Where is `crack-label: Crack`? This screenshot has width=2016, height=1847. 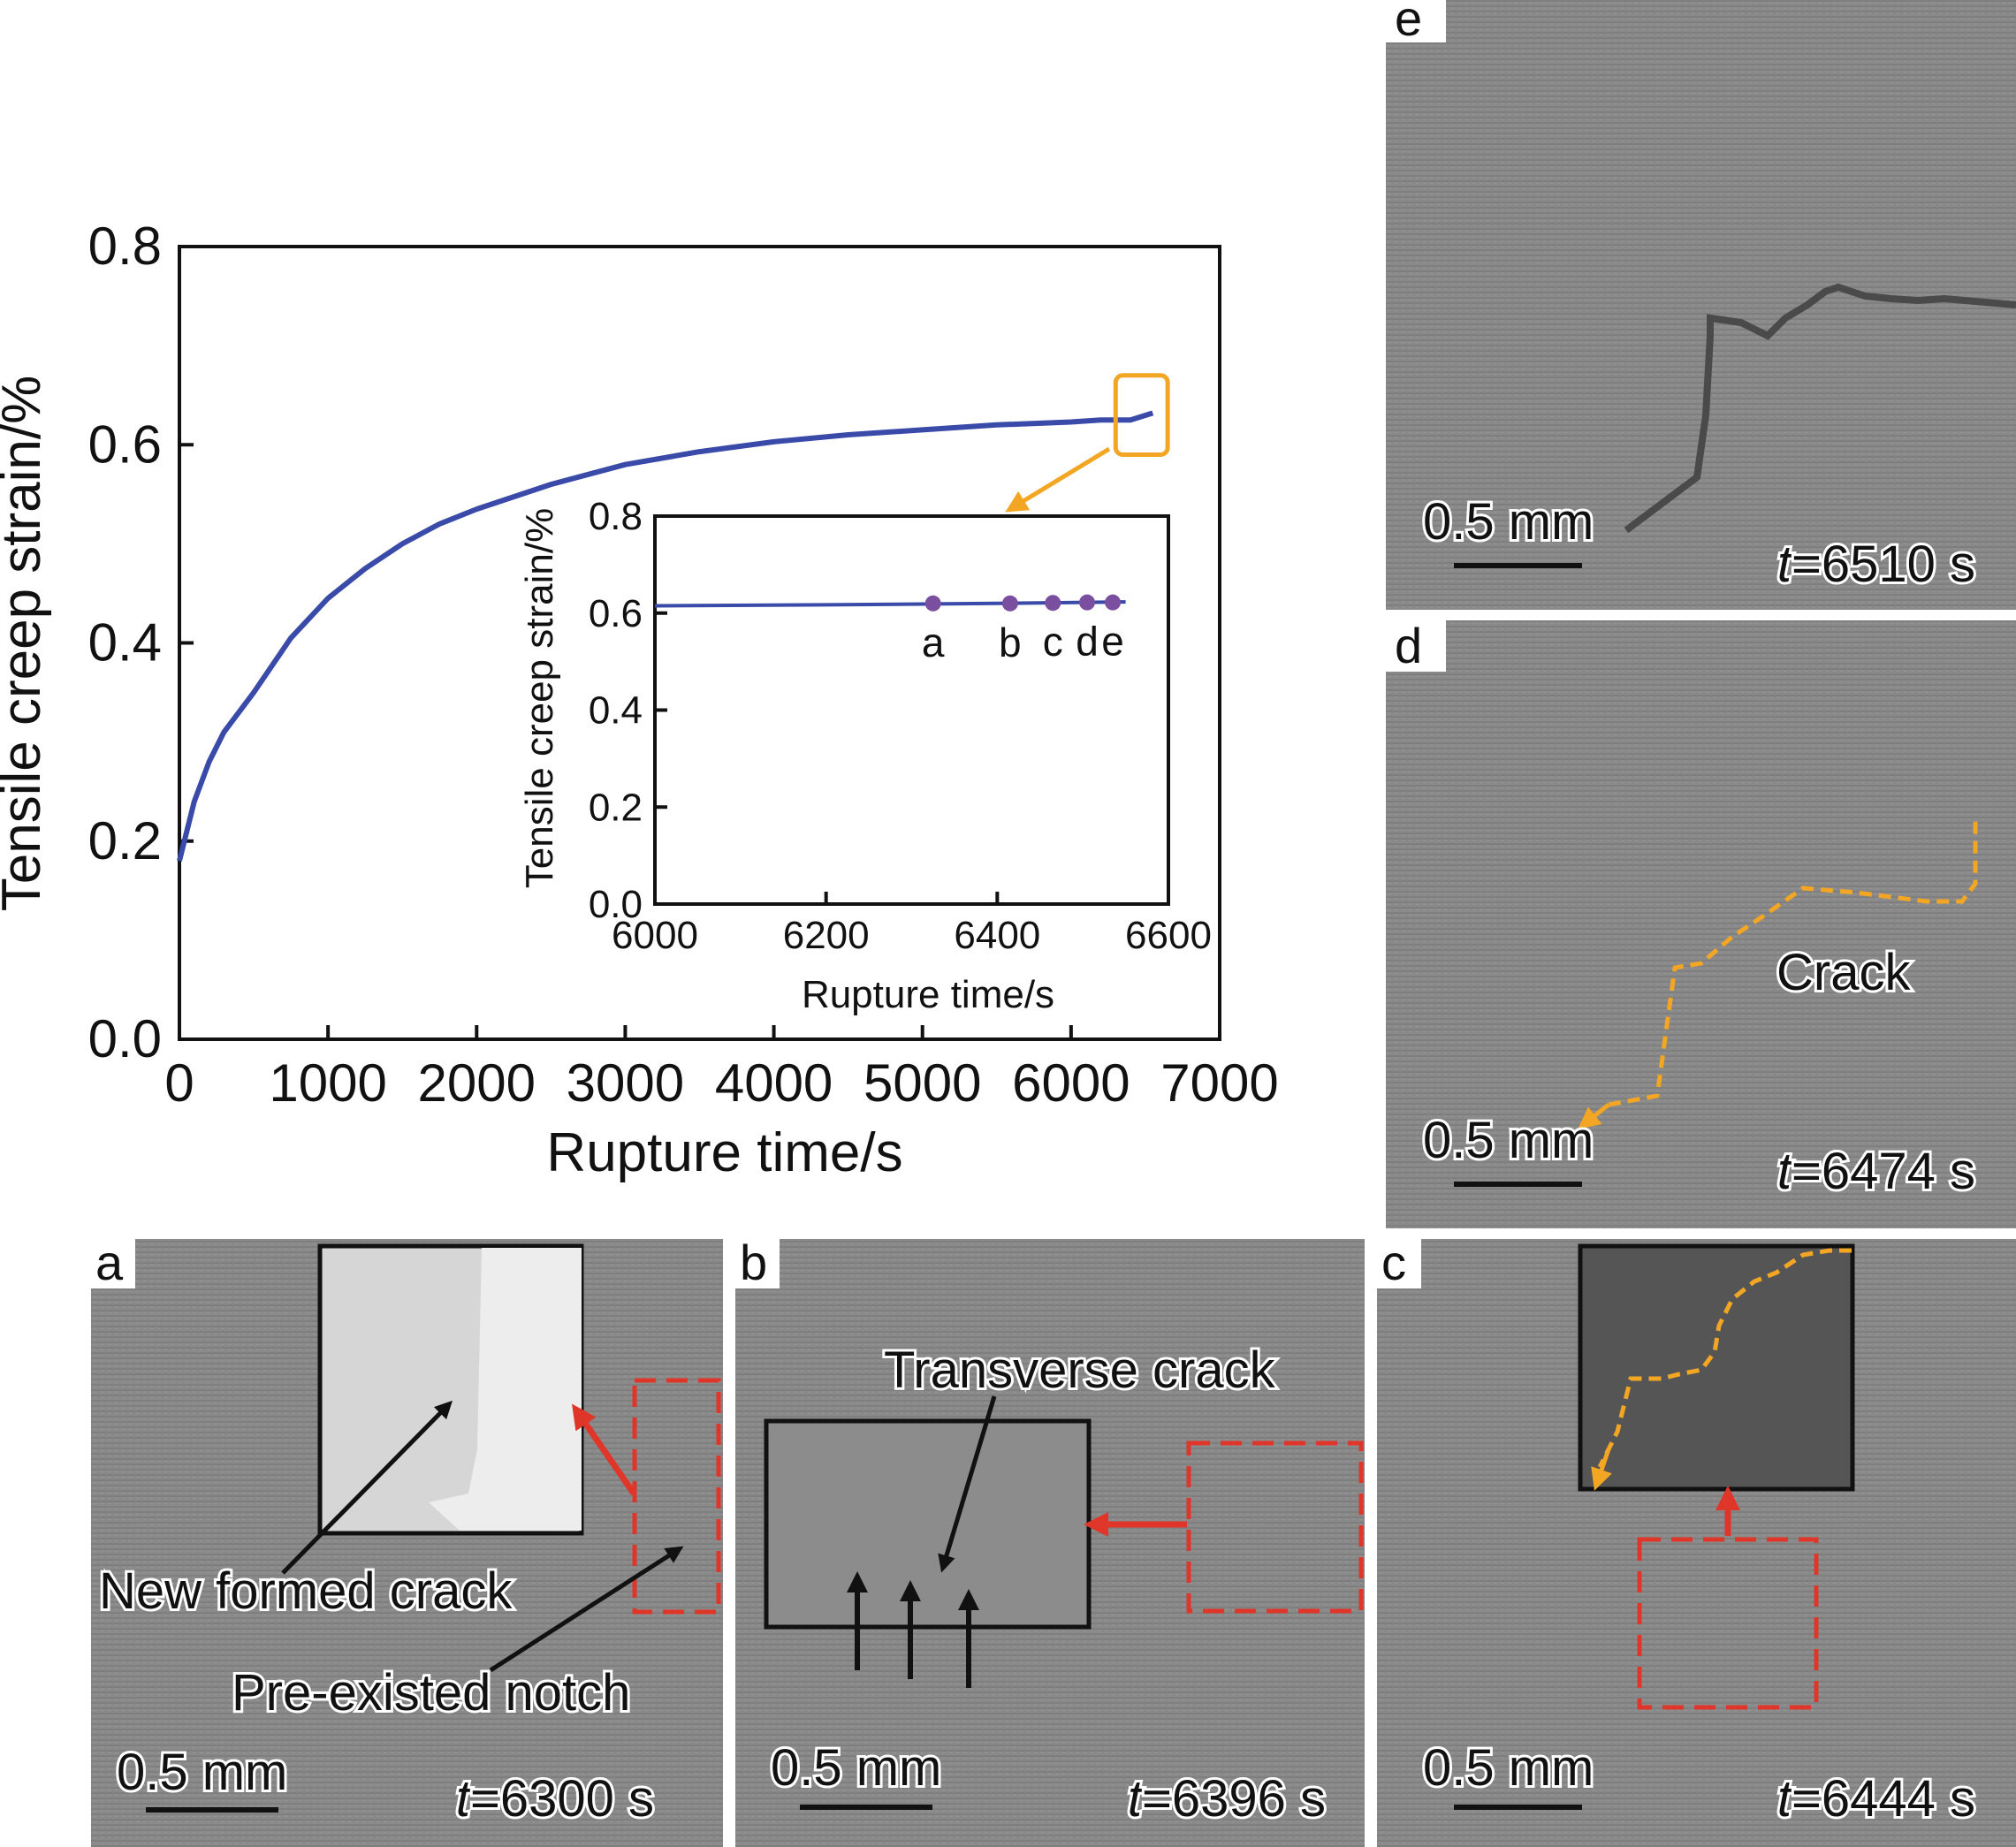
crack-label: Crack is located at coordinates (1844, 972).